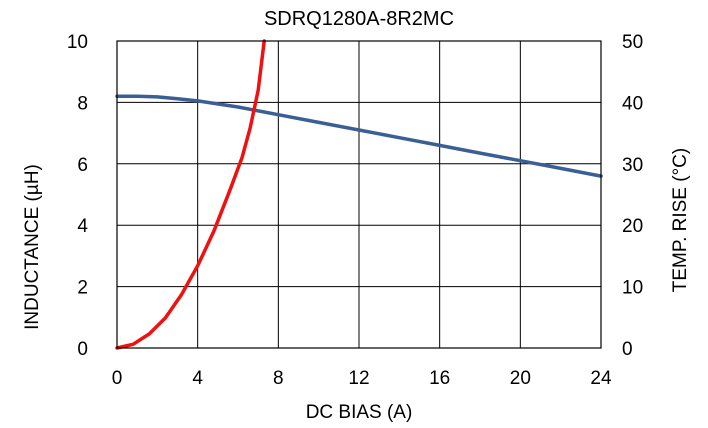 This screenshot has height=428, width=708. Describe the element at coordinates (601, 378) in the screenshot. I see `x-tick-label-6: 24` at that location.